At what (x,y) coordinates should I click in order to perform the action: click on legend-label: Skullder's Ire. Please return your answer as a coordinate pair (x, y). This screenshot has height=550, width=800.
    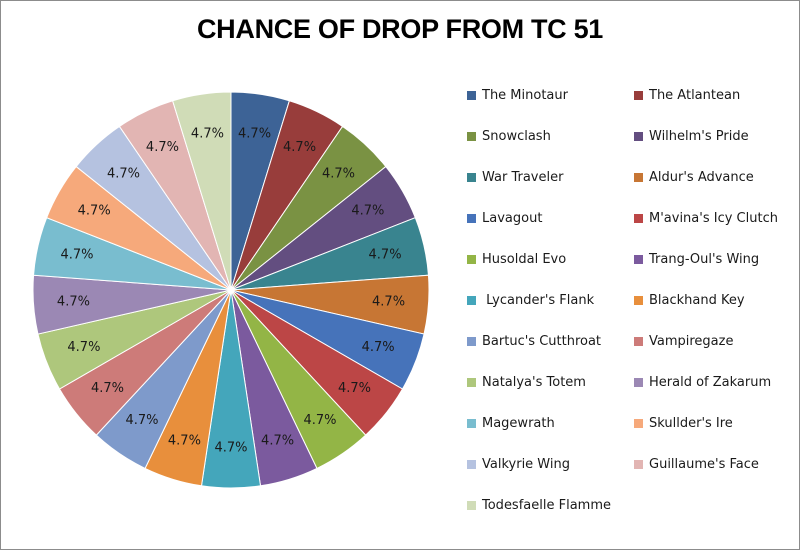
    Looking at the image, I should click on (691, 423).